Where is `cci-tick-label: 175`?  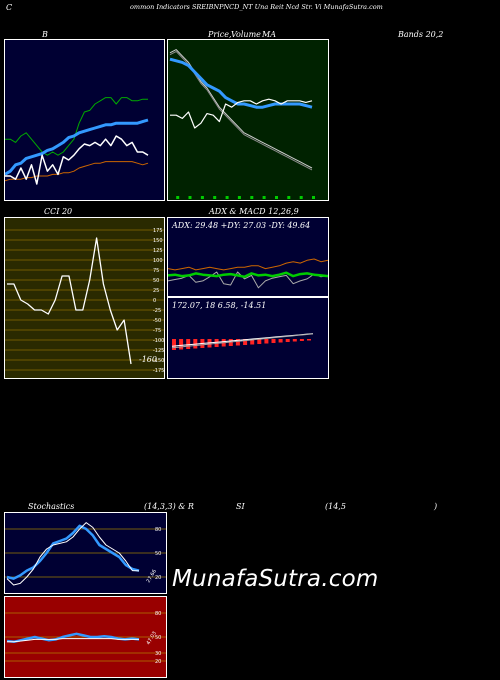
cci-tick-label: 175 is located at coordinates (158, 231).